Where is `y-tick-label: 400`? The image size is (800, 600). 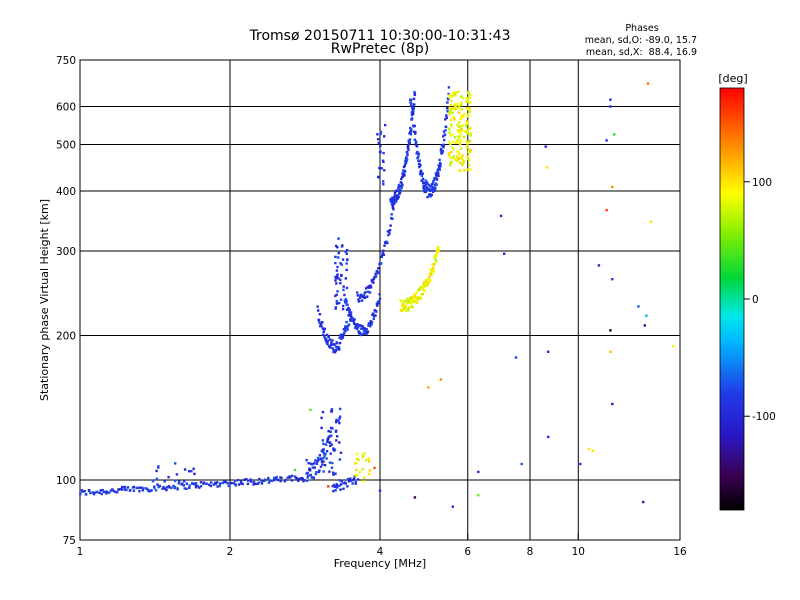
y-tick-label: 400 is located at coordinates (66, 192).